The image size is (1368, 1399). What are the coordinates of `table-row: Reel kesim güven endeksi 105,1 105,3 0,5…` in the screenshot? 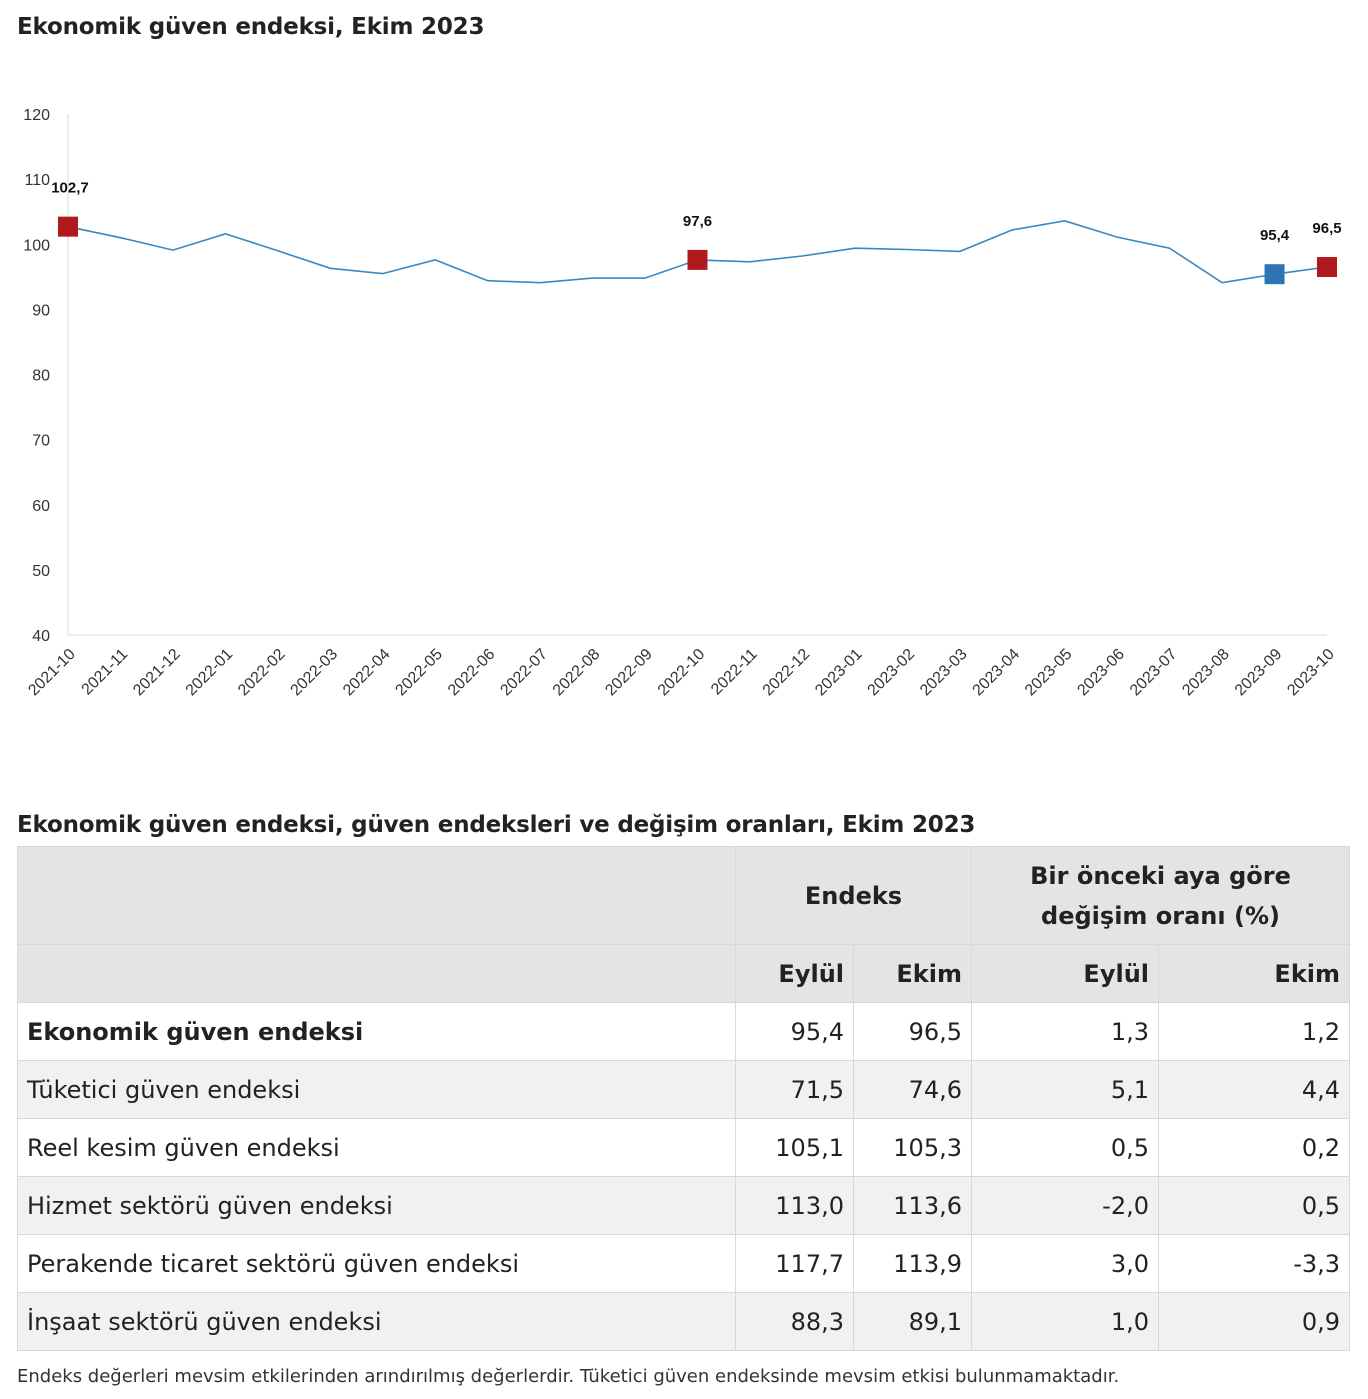 It's located at (684, 1147).